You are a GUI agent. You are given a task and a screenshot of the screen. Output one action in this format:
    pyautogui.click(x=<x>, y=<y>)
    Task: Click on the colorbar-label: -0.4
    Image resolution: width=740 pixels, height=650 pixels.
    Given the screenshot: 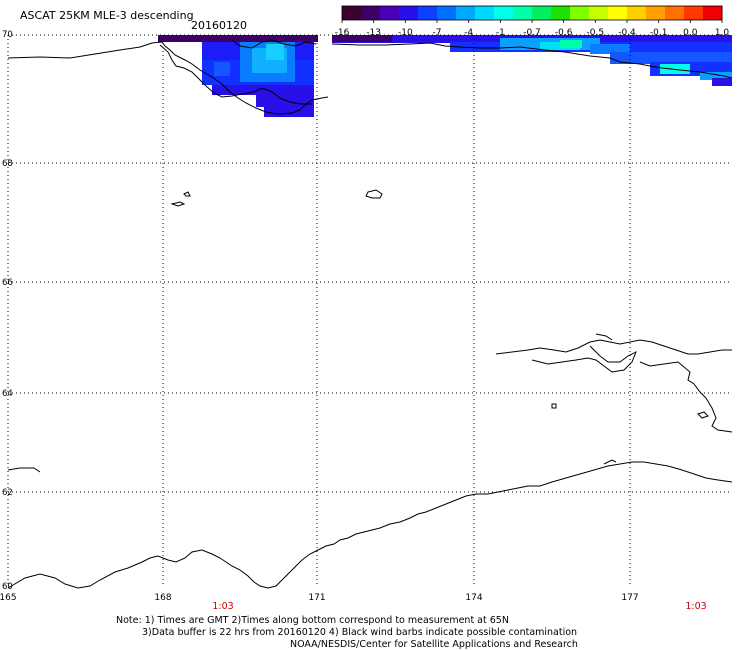 What is the action you would take?
    pyautogui.click(x=627, y=33)
    